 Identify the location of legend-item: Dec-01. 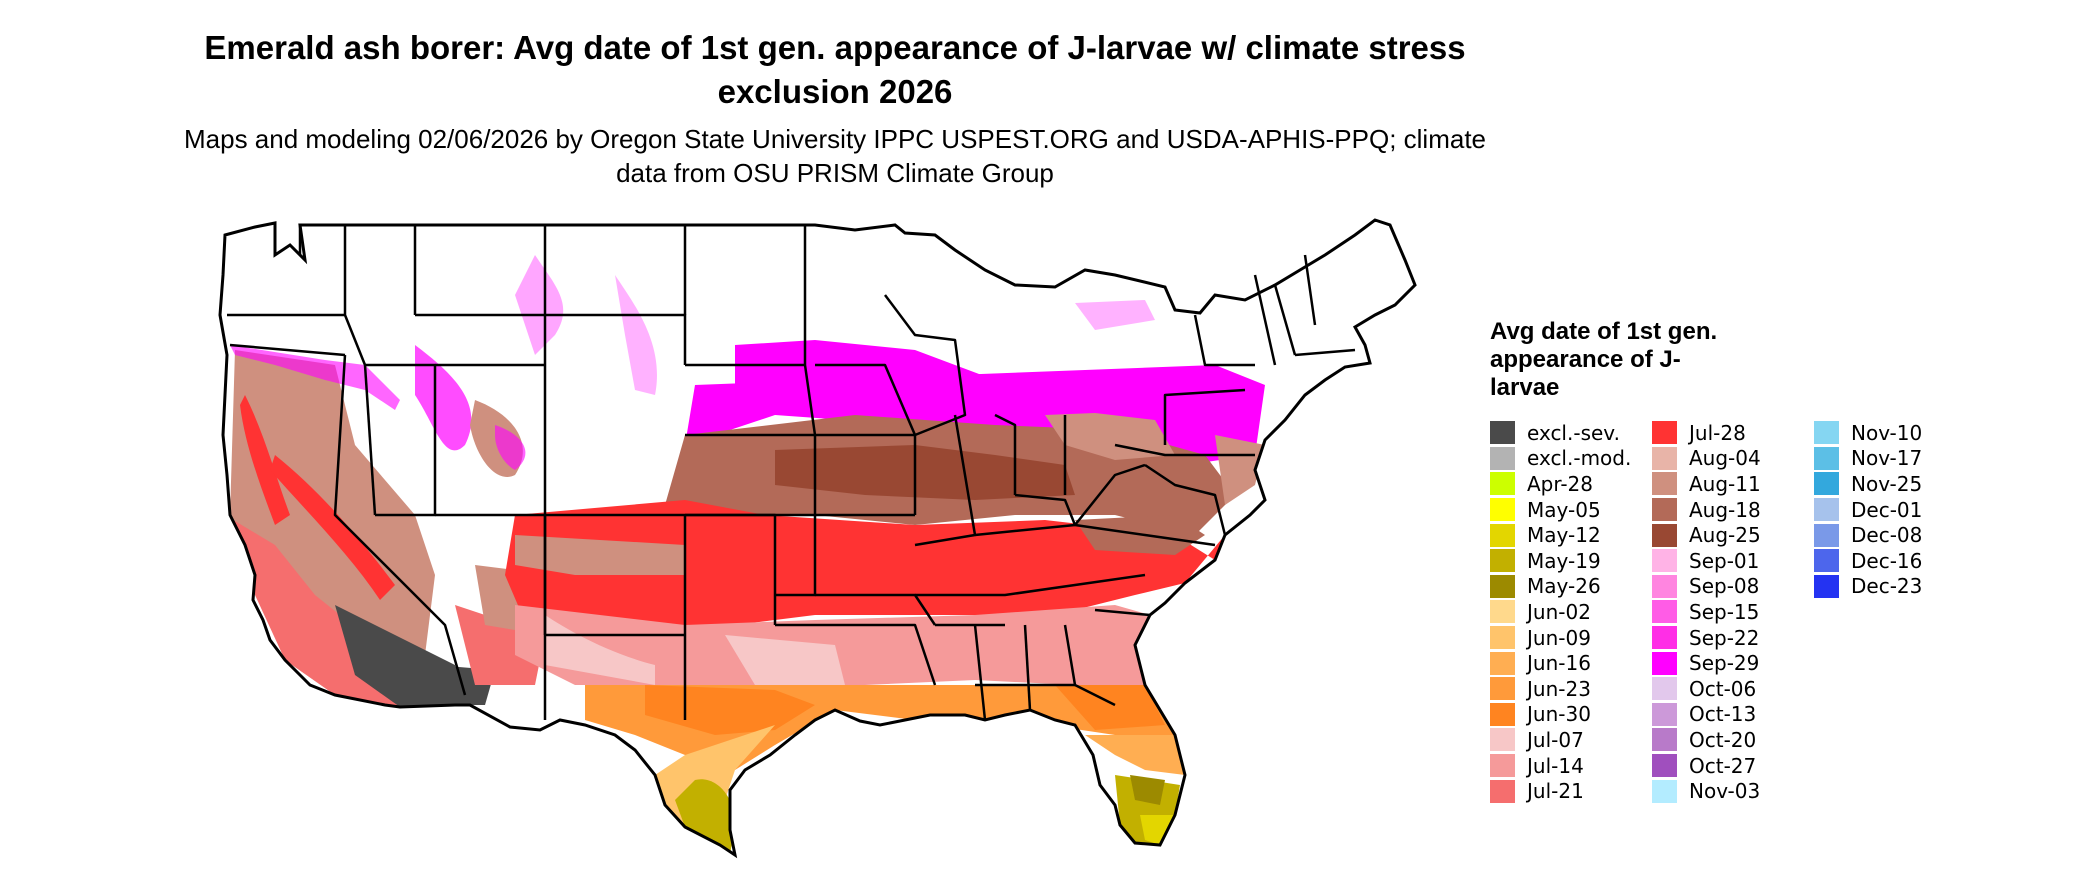
(1895, 510).